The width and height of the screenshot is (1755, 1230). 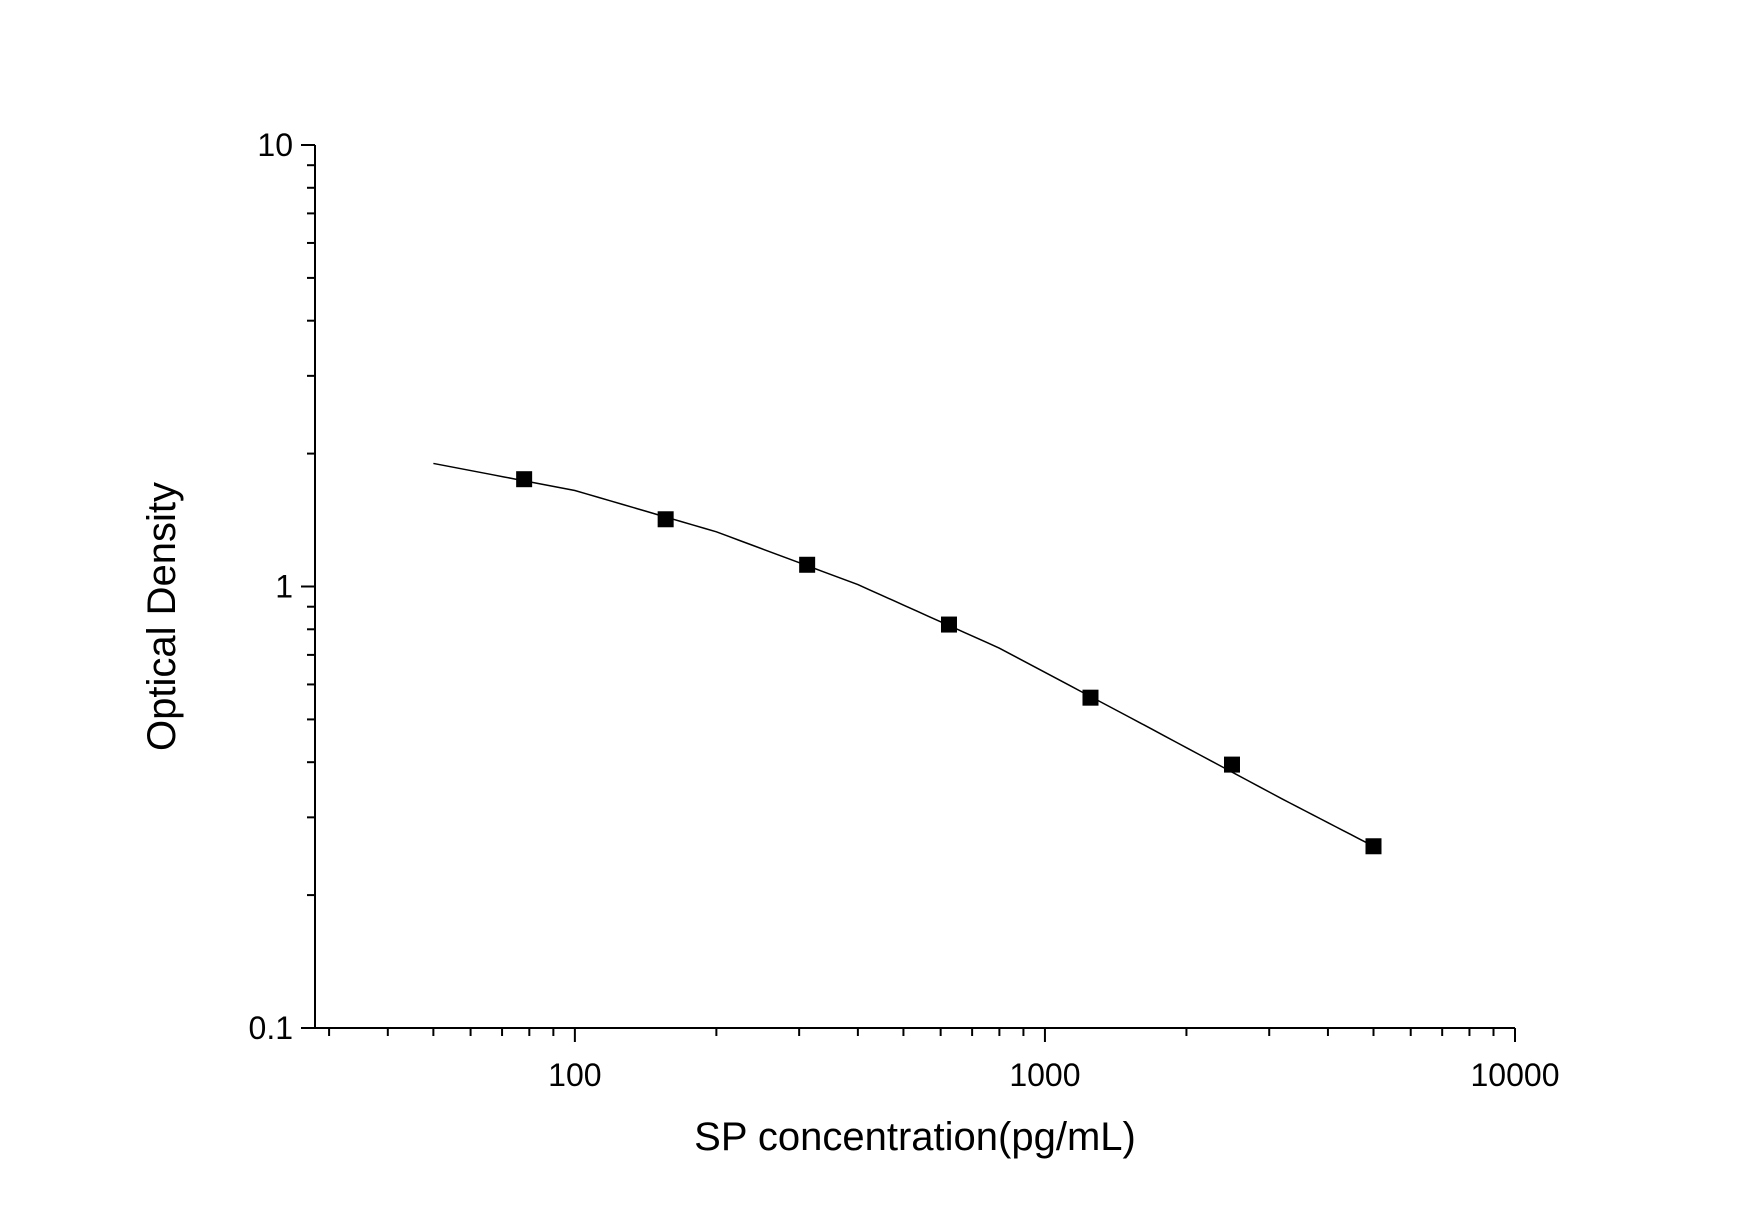 What do you see at coordinates (271, 1028) in the screenshot?
I see `y-tick-label: 0.1` at bounding box center [271, 1028].